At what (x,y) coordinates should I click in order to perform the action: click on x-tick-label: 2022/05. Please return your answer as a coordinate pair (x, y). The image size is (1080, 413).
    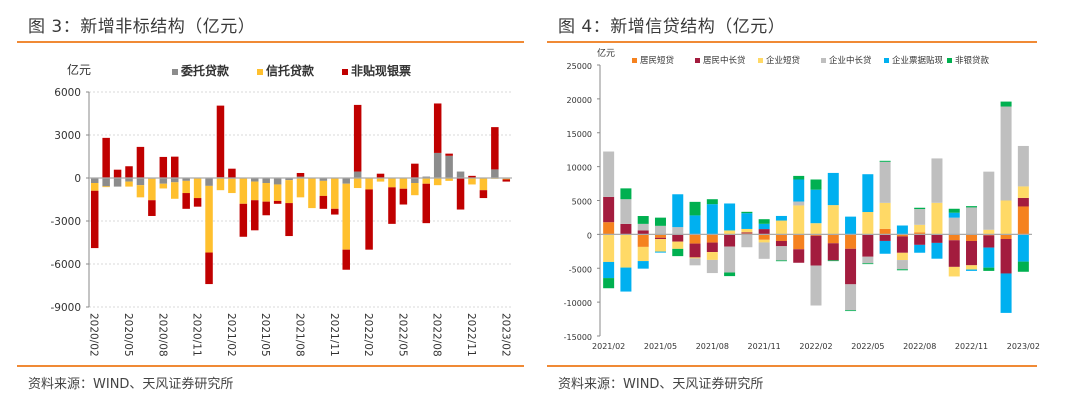
    Looking at the image, I should click on (867, 346).